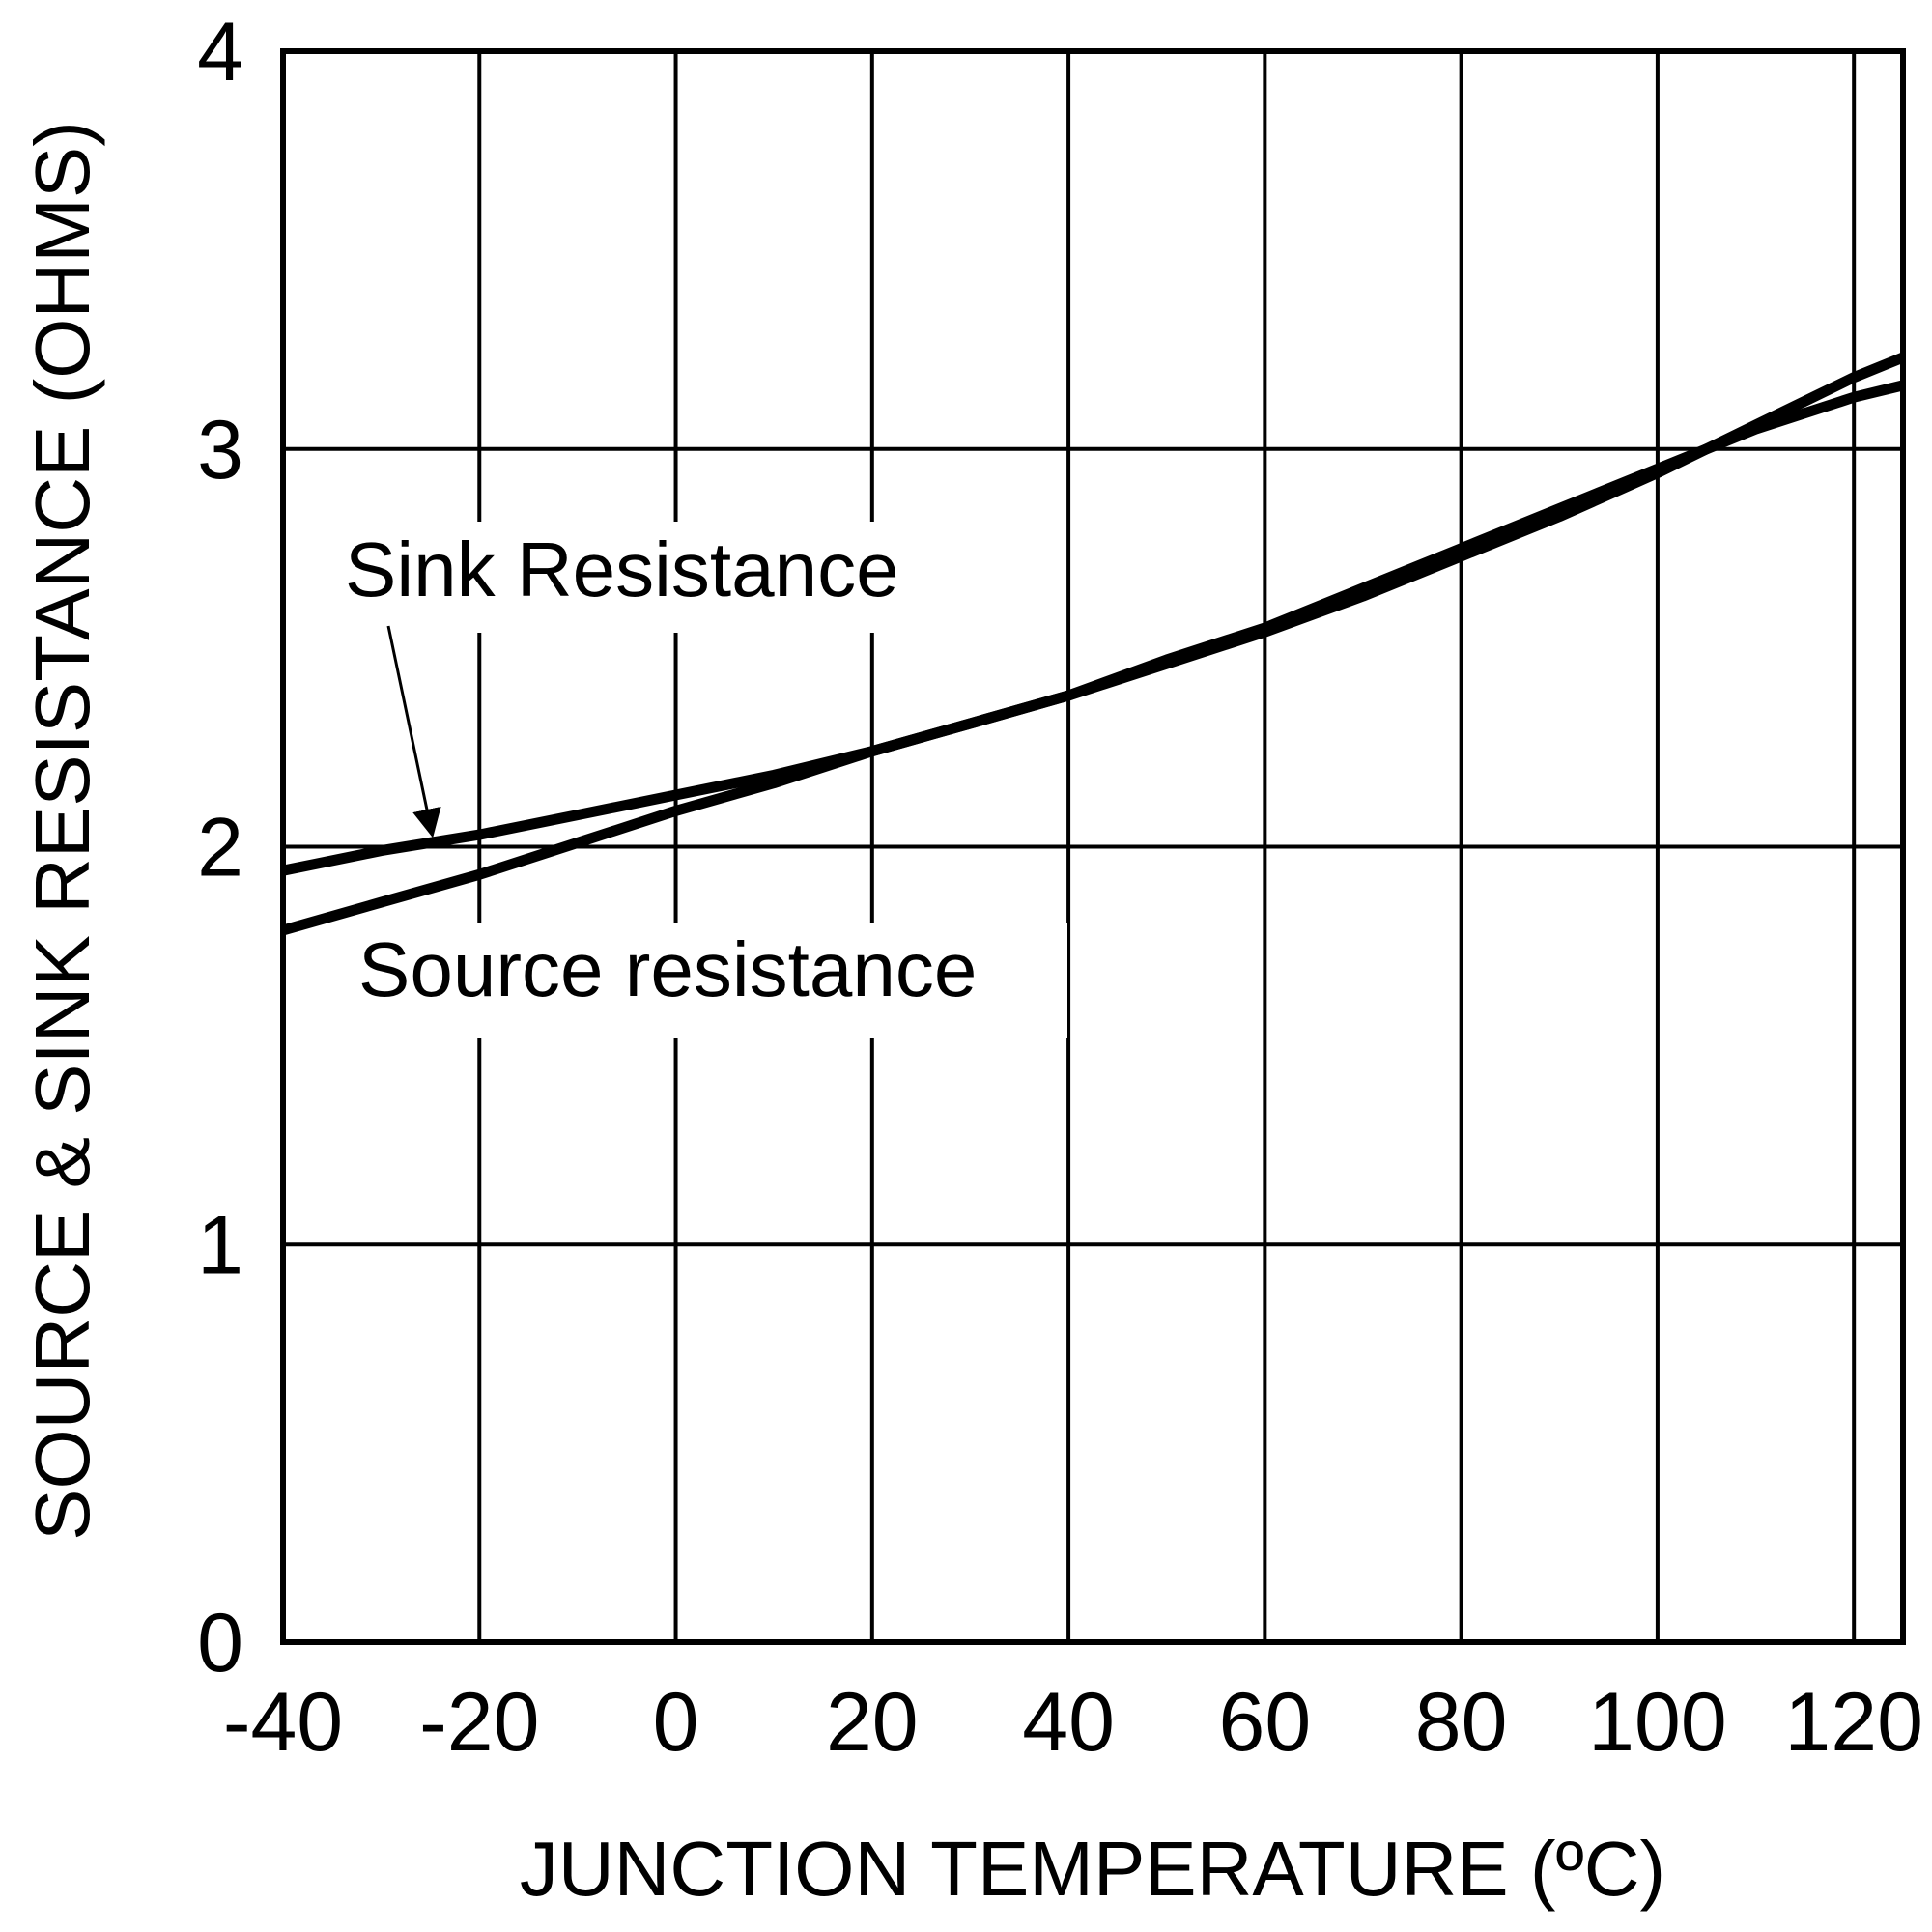 The height and width of the screenshot is (1932, 1932). What do you see at coordinates (62, 831) in the screenshot?
I see `y-axis-title: SOURCE & SINK RESISTANCE (OHMS)` at bounding box center [62, 831].